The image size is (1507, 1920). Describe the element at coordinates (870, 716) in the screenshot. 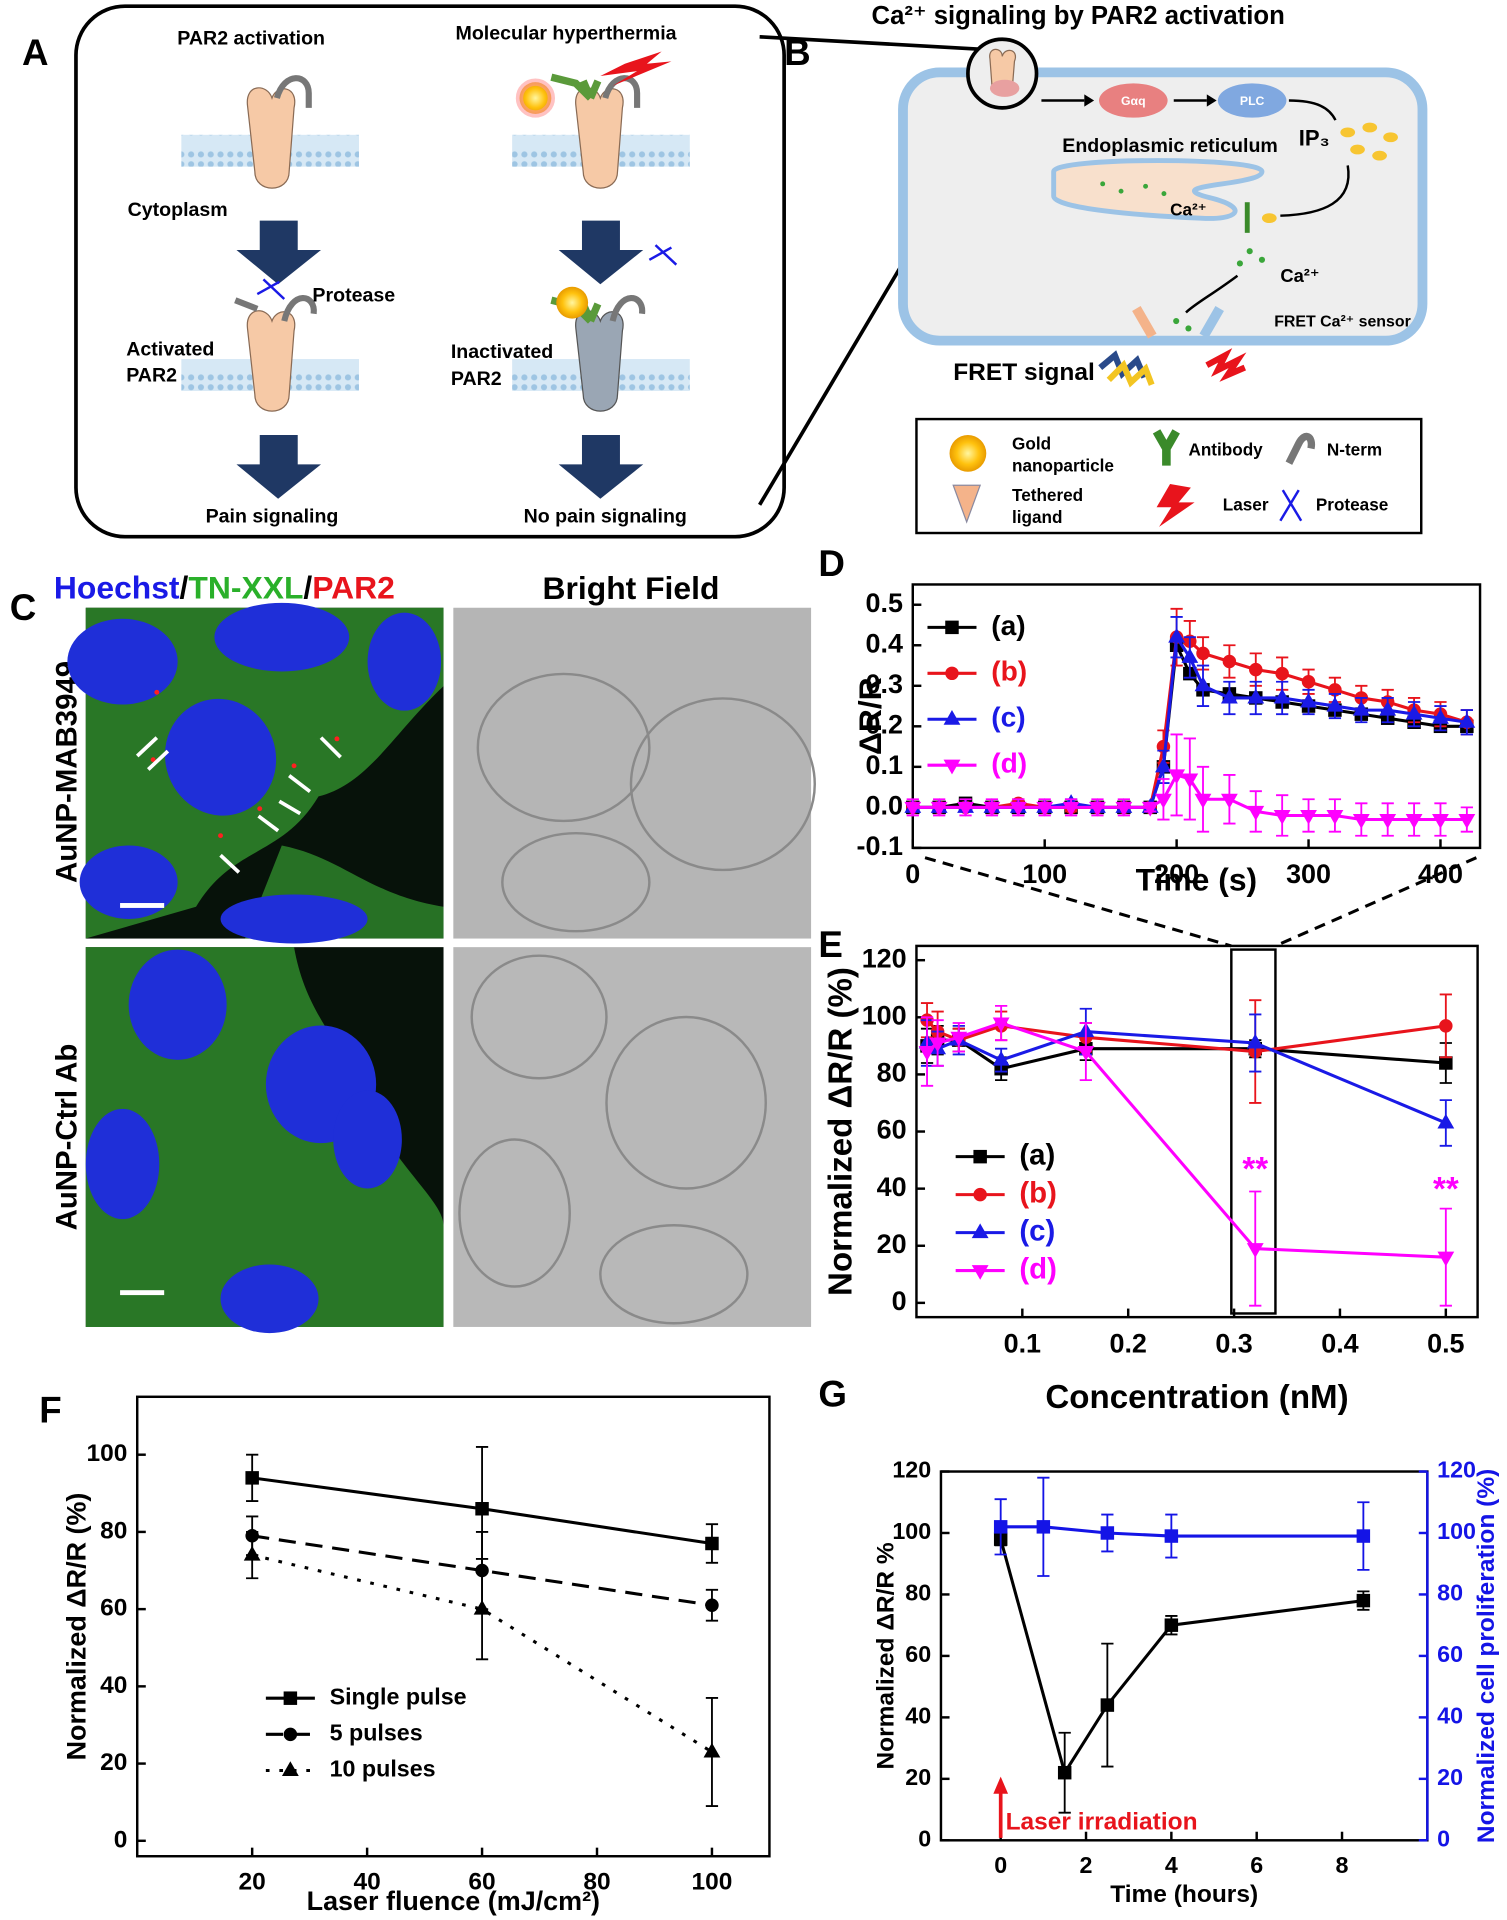

I see `y-axis-label: ΔR/R` at that location.